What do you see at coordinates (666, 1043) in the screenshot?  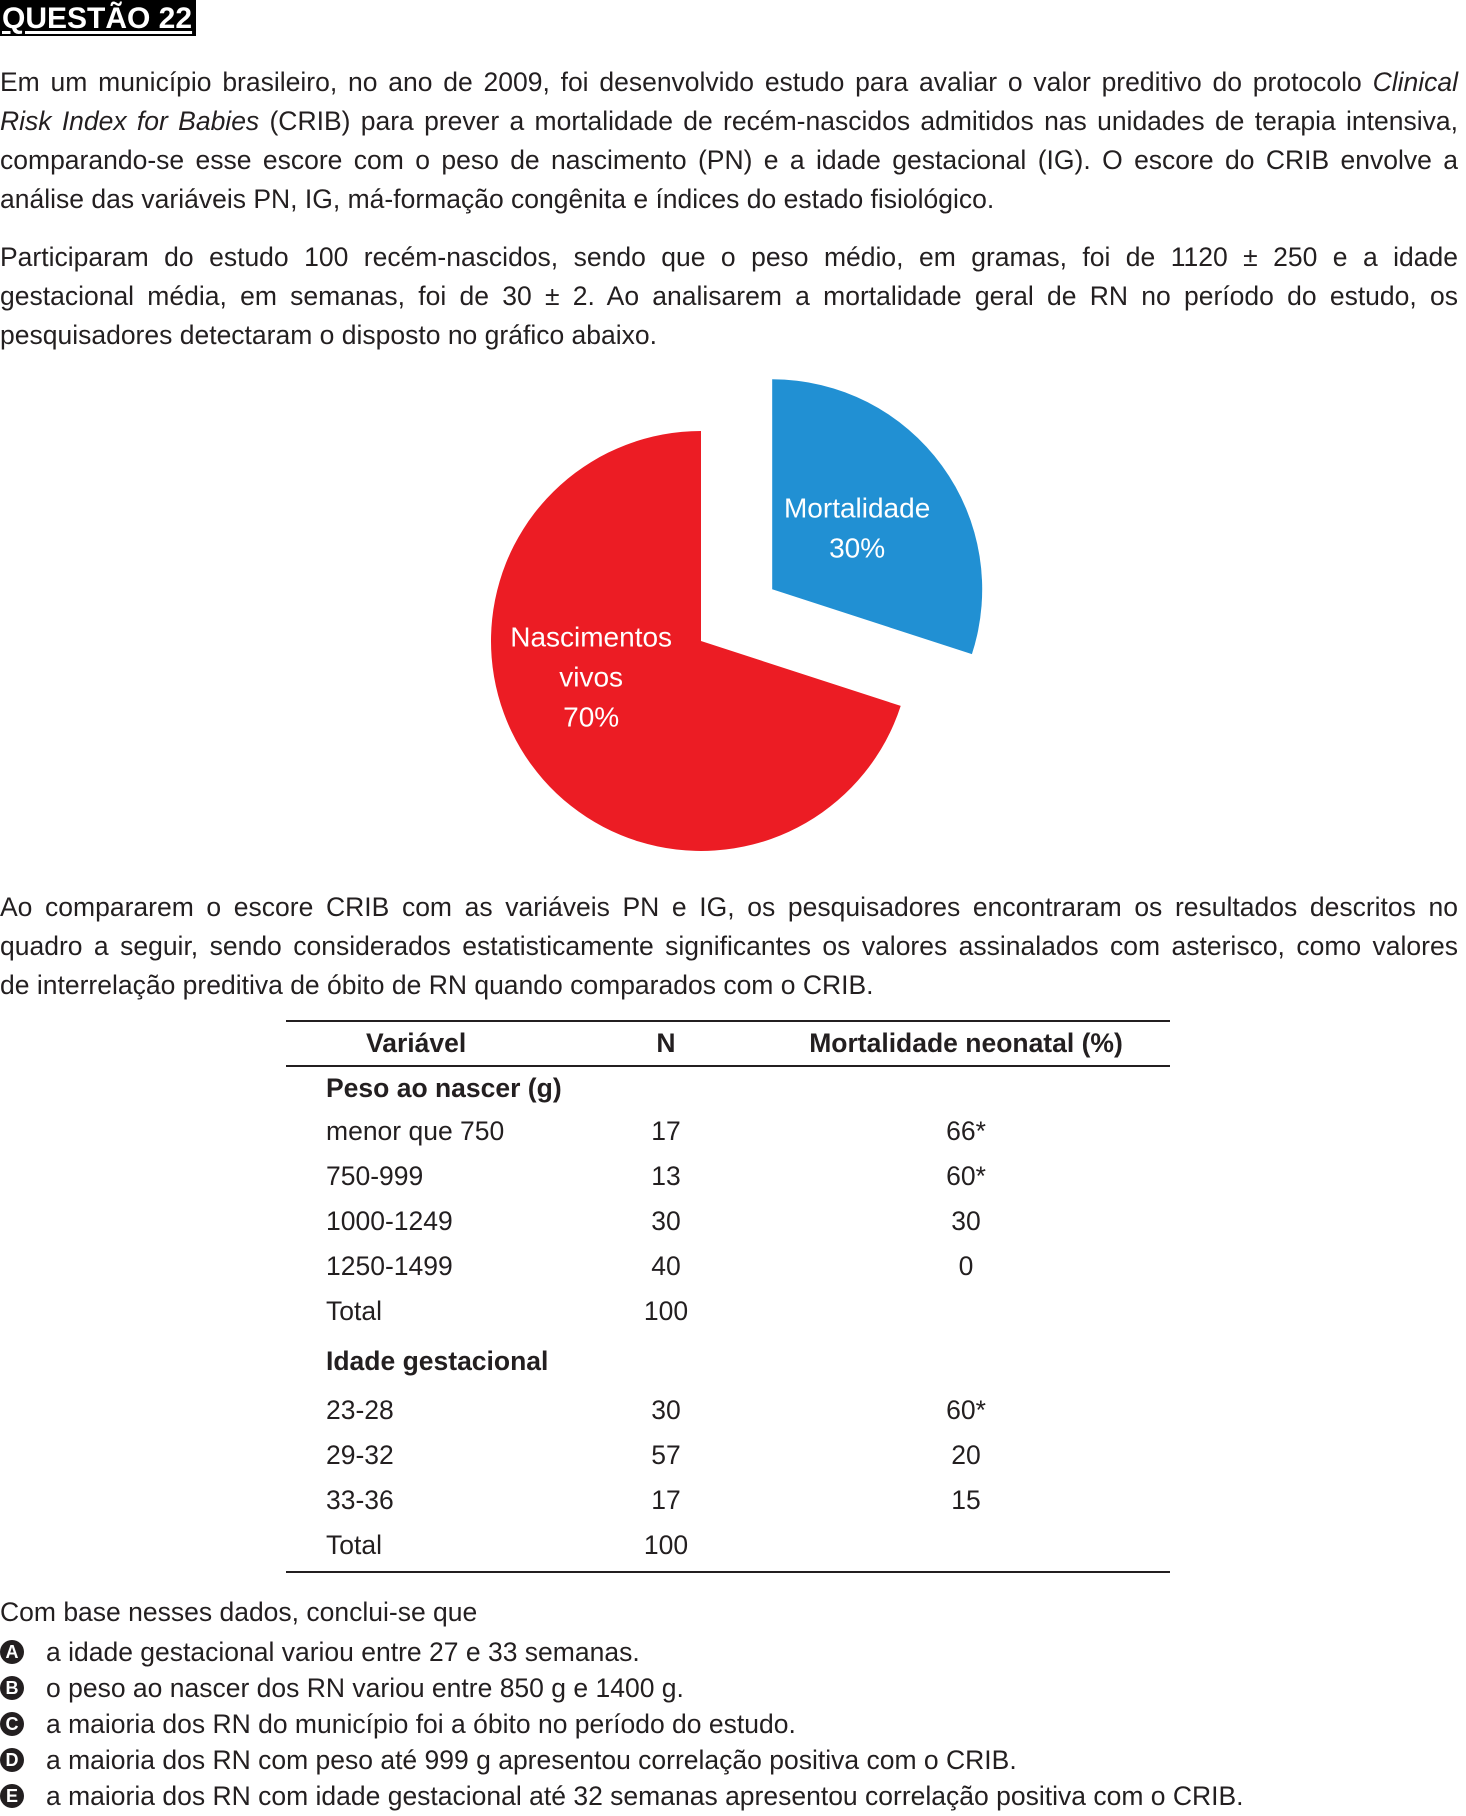 I see `header-n: N` at bounding box center [666, 1043].